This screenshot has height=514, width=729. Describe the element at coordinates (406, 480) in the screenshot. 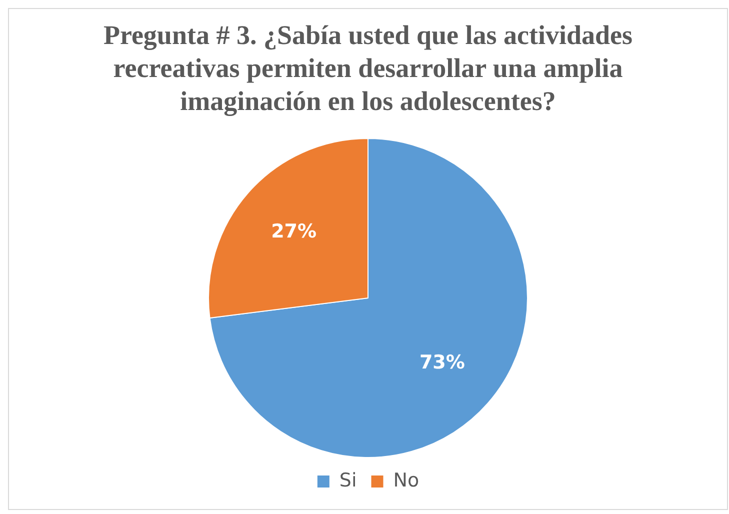

I see `legend-label: No` at that location.